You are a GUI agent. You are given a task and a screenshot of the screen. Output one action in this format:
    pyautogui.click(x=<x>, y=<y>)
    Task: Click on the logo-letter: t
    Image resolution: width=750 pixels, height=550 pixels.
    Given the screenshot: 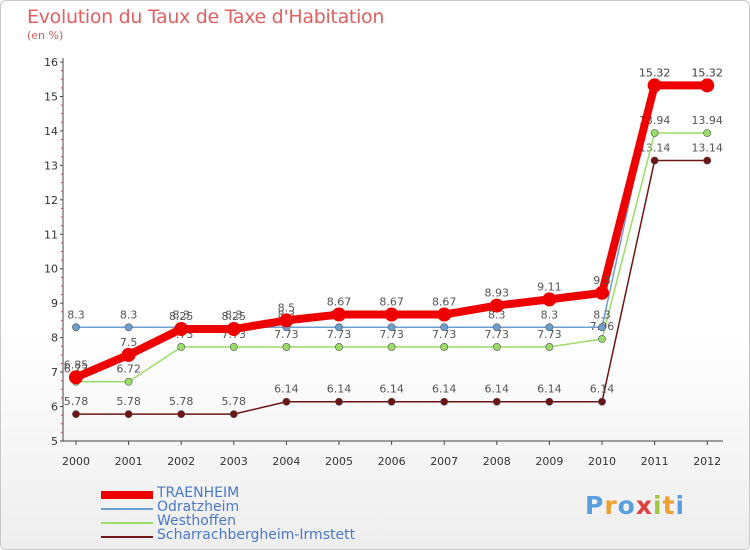 What is the action you would take?
    pyautogui.click(x=669, y=505)
    